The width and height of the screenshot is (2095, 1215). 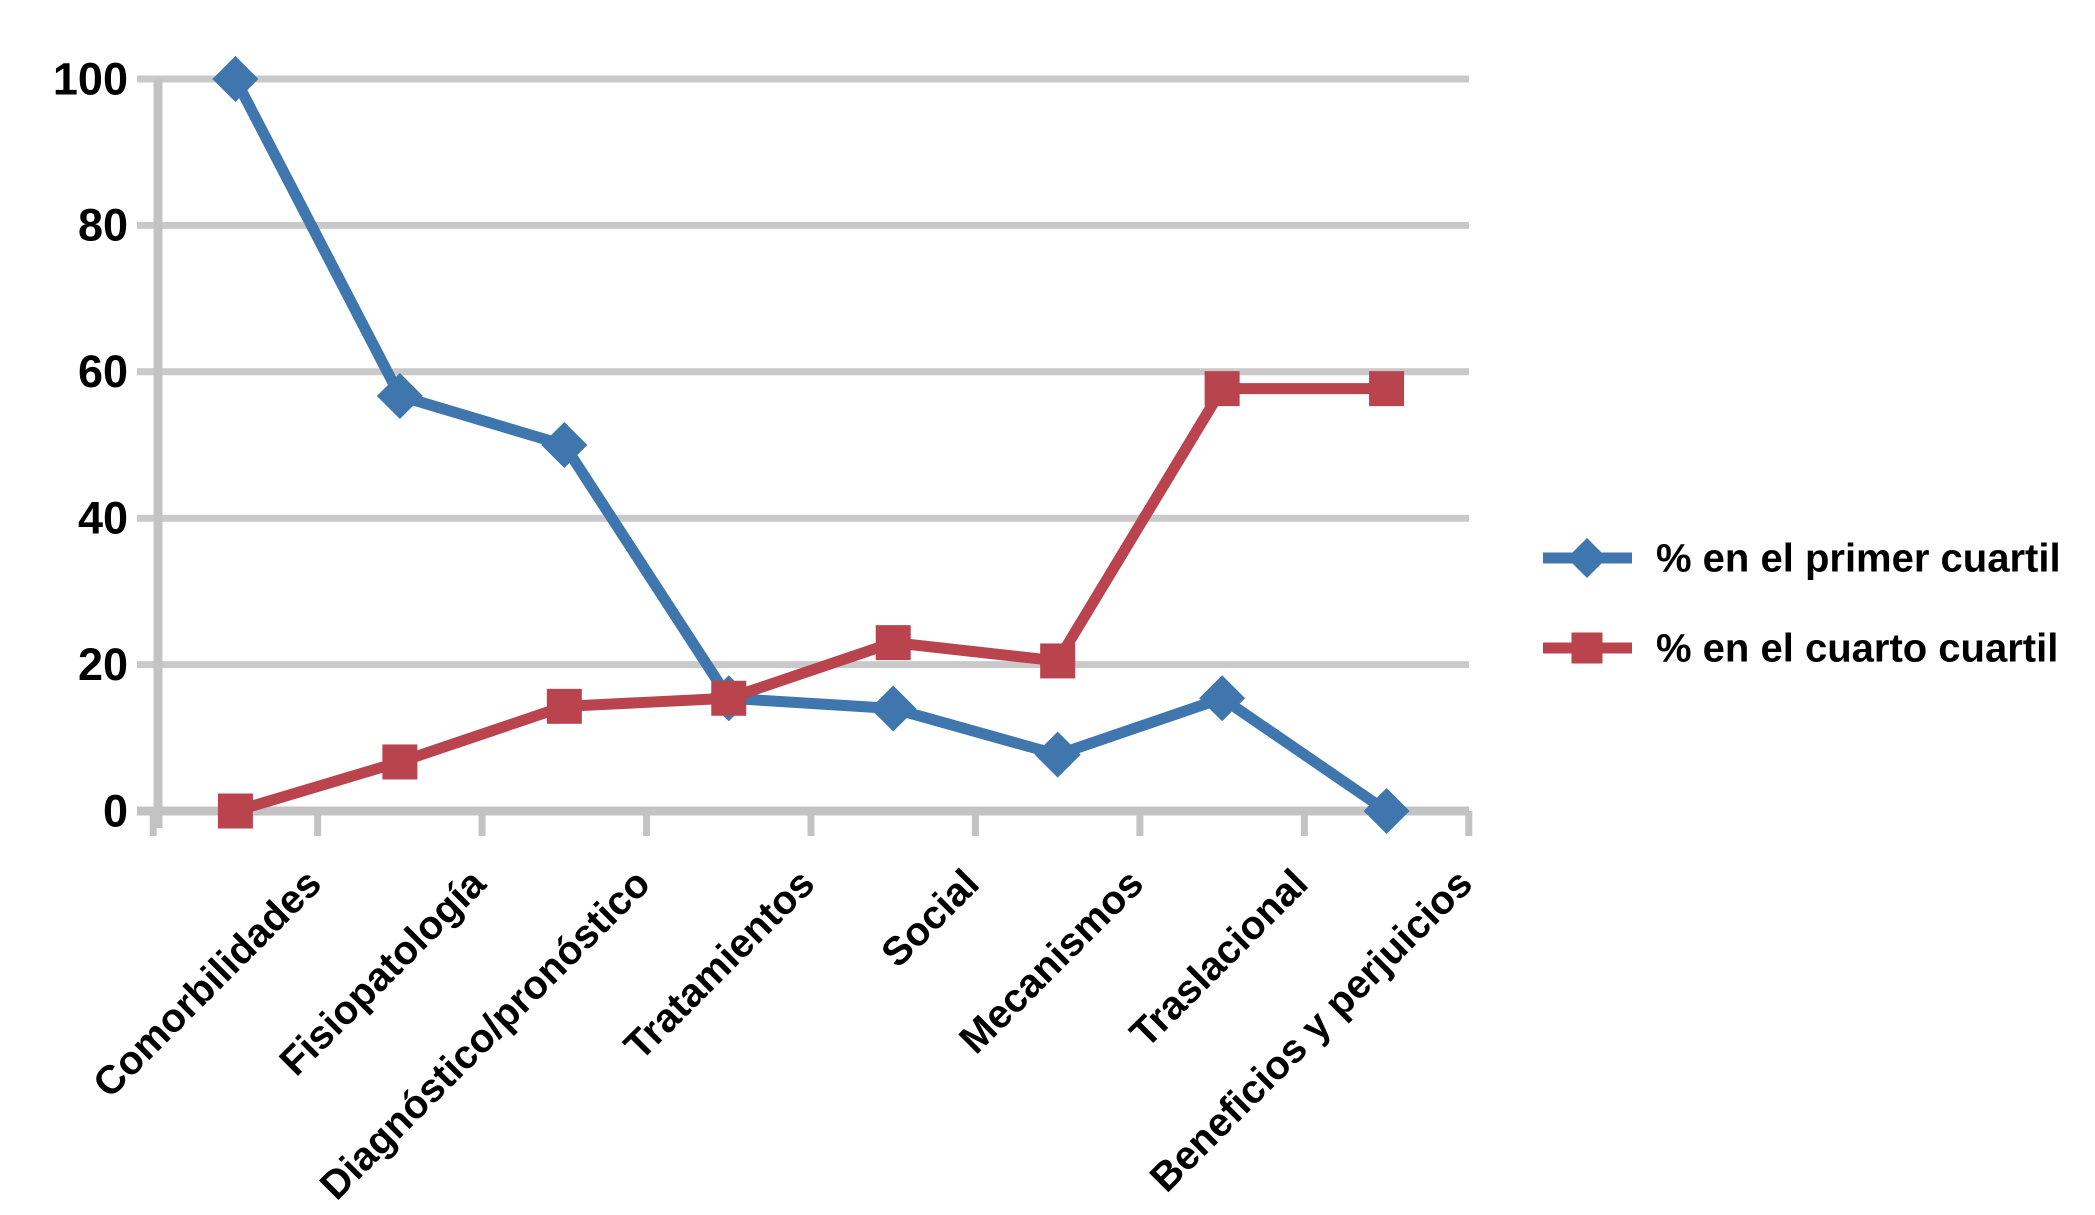 What do you see at coordinates (115, 810) in the screenshot?
I see `y-axis-tick-label: 0` at bounding box center [115, 810].